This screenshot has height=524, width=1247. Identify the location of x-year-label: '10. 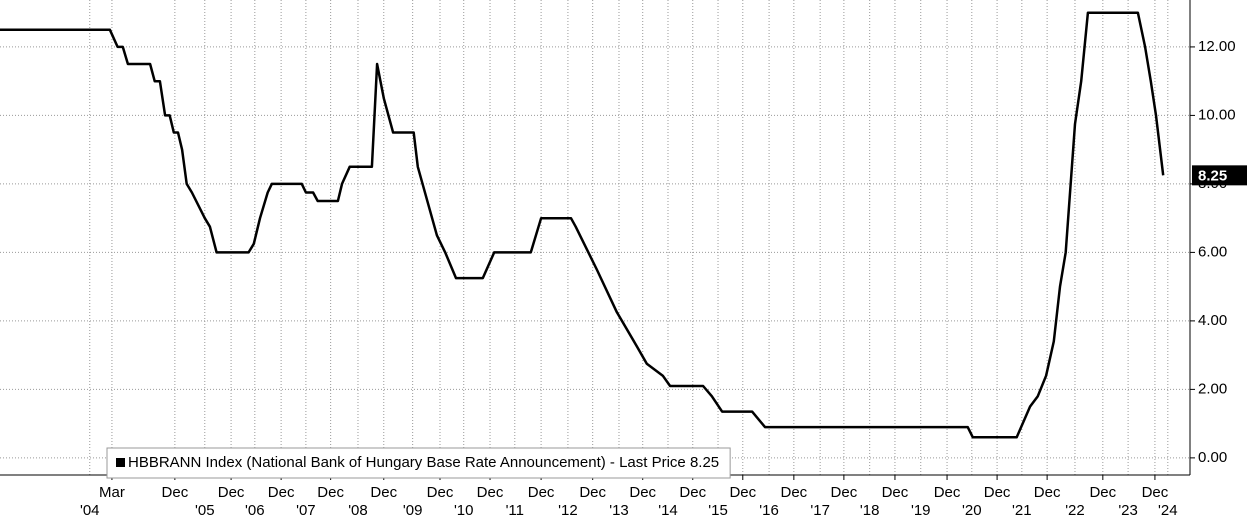
(464, 510).